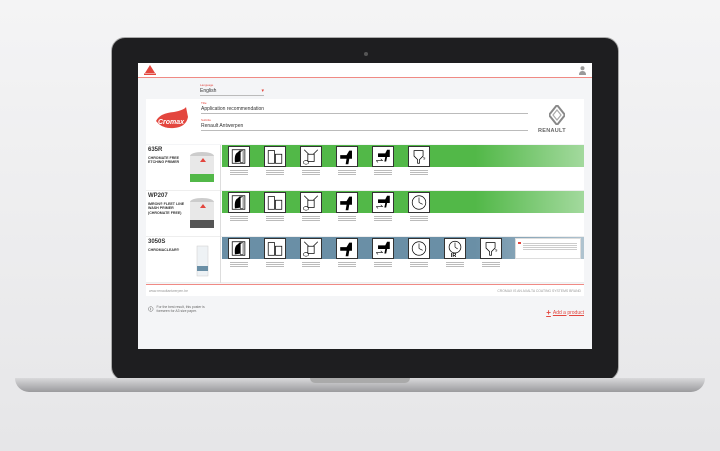 Image resolution: width=720 pixels, height=451 pixels. I want to click on title-field: Title Application recommendation, so click(364, 107).